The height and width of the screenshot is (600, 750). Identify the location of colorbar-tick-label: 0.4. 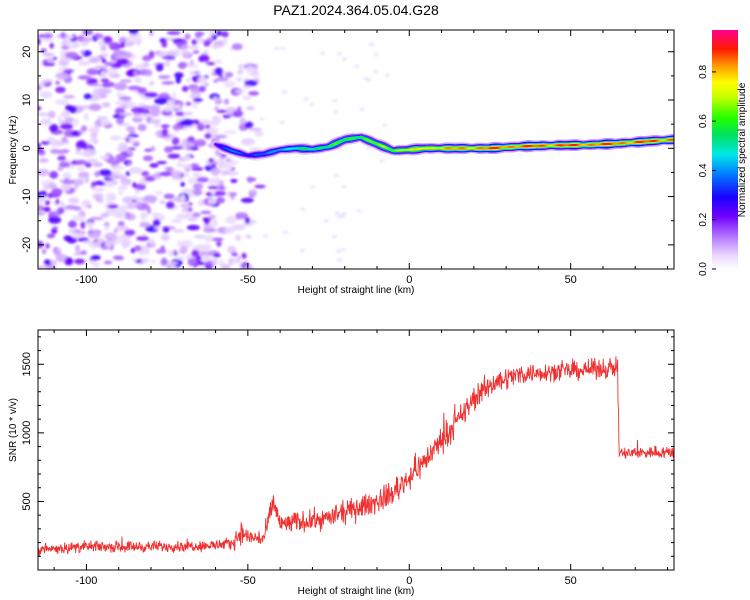
(703, 170).